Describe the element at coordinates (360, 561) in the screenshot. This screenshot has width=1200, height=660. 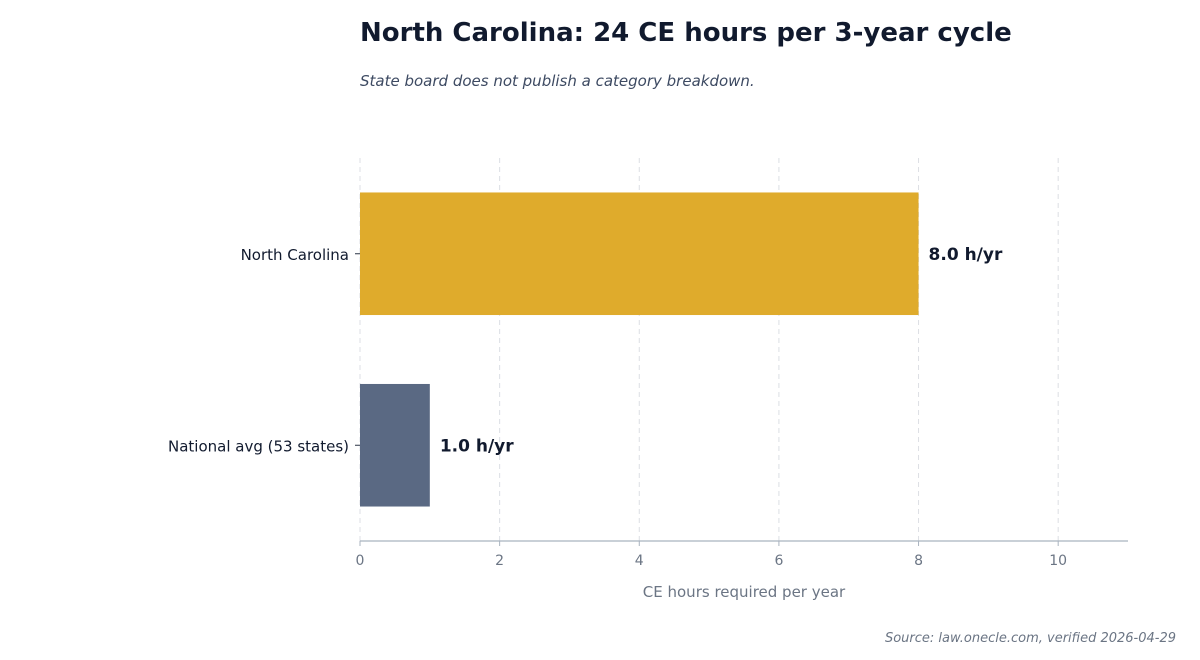
I see `x-tick-label: 0` at that location.